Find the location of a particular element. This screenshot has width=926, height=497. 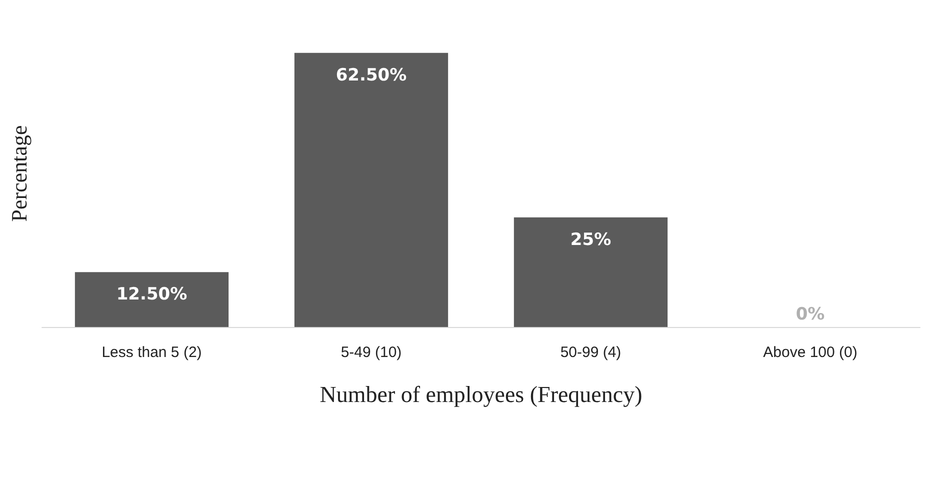

y-axis-title: Percentage is located at coordinates (19, 173).